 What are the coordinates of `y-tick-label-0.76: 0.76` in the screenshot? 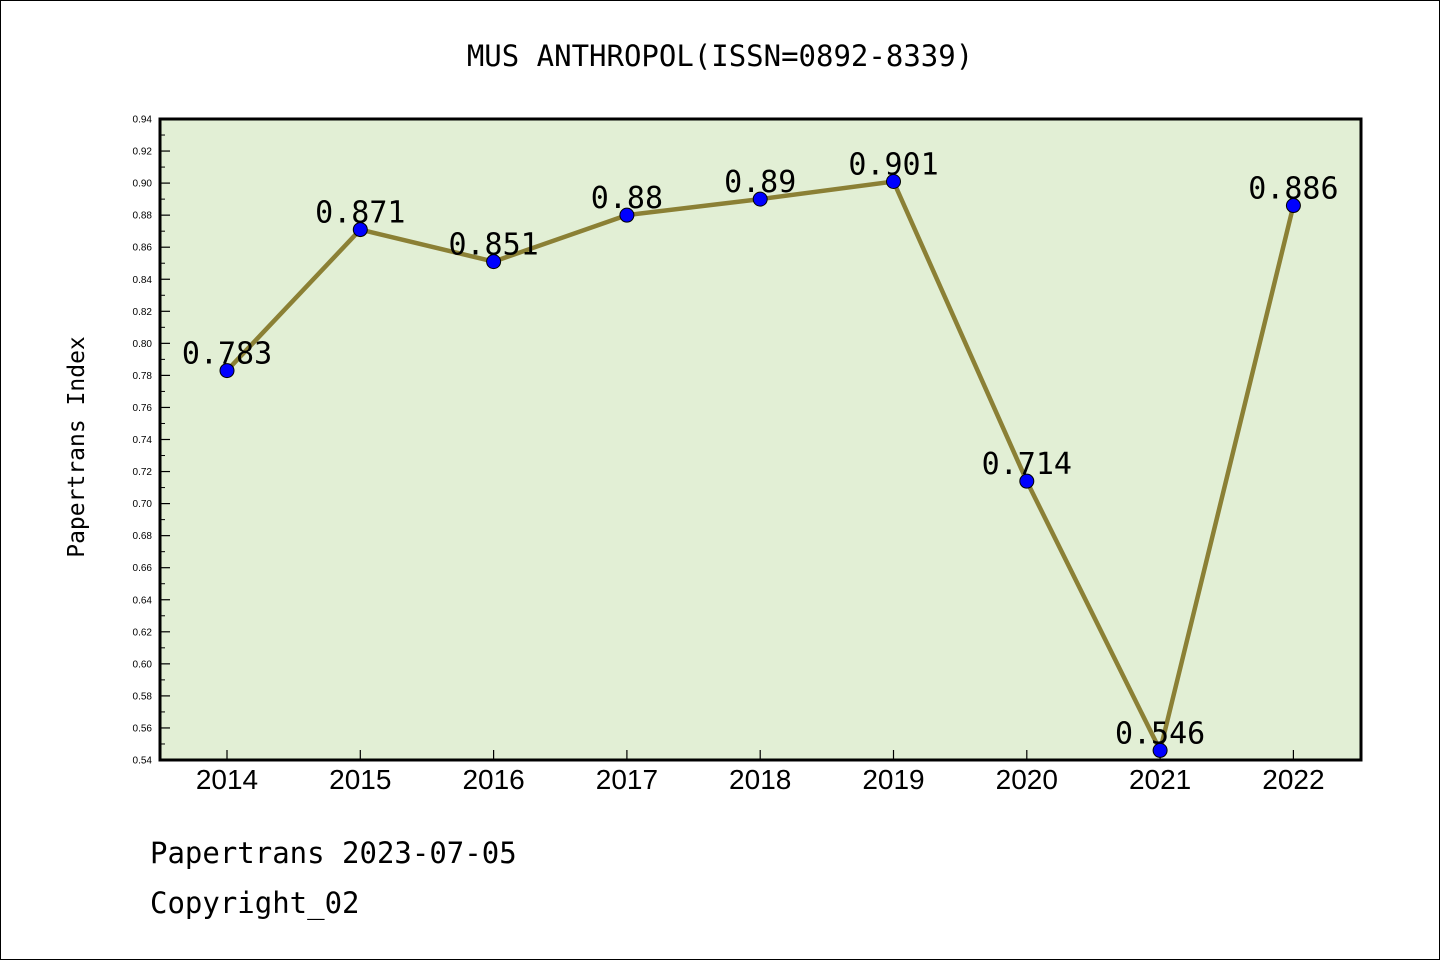 It's located at (143, 408).